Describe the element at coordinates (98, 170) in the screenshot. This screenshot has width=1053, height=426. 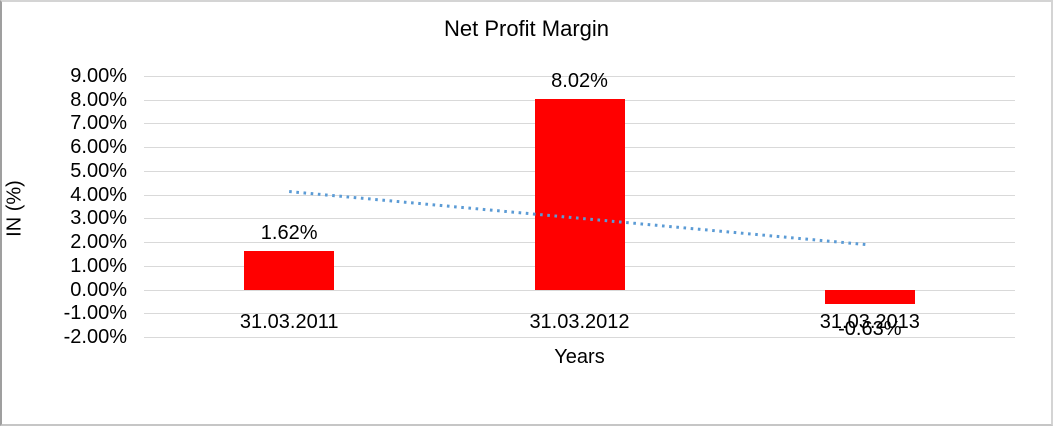
I see `y-tick-label: 5.00%` at that location.